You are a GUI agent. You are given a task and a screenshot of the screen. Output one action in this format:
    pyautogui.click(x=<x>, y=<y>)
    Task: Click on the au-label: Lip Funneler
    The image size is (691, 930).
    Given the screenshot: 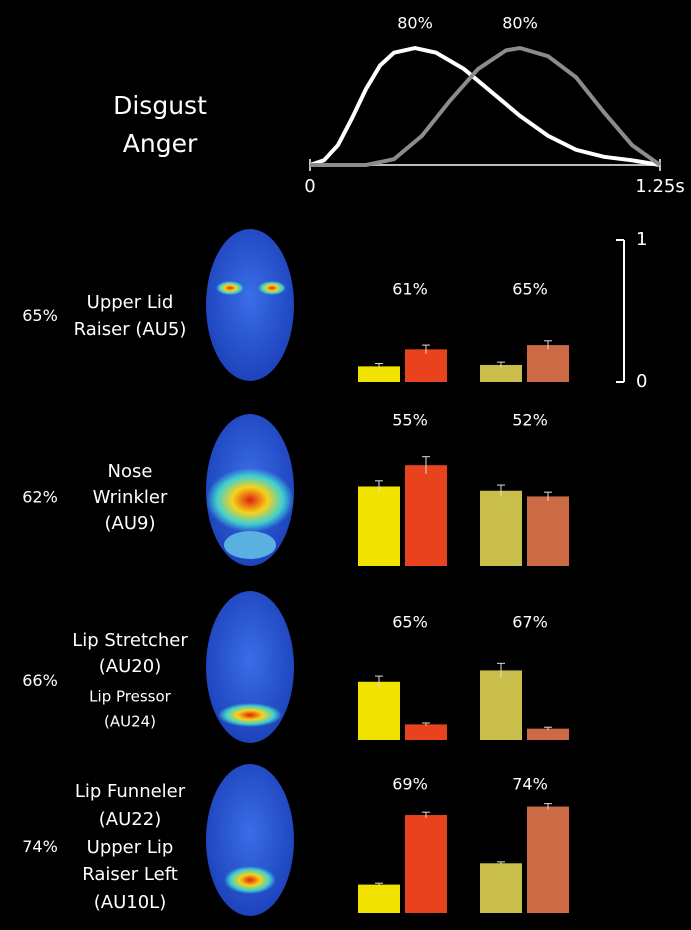 What is the action you would take?
    pyautogui.click(x=130, y=791)
    